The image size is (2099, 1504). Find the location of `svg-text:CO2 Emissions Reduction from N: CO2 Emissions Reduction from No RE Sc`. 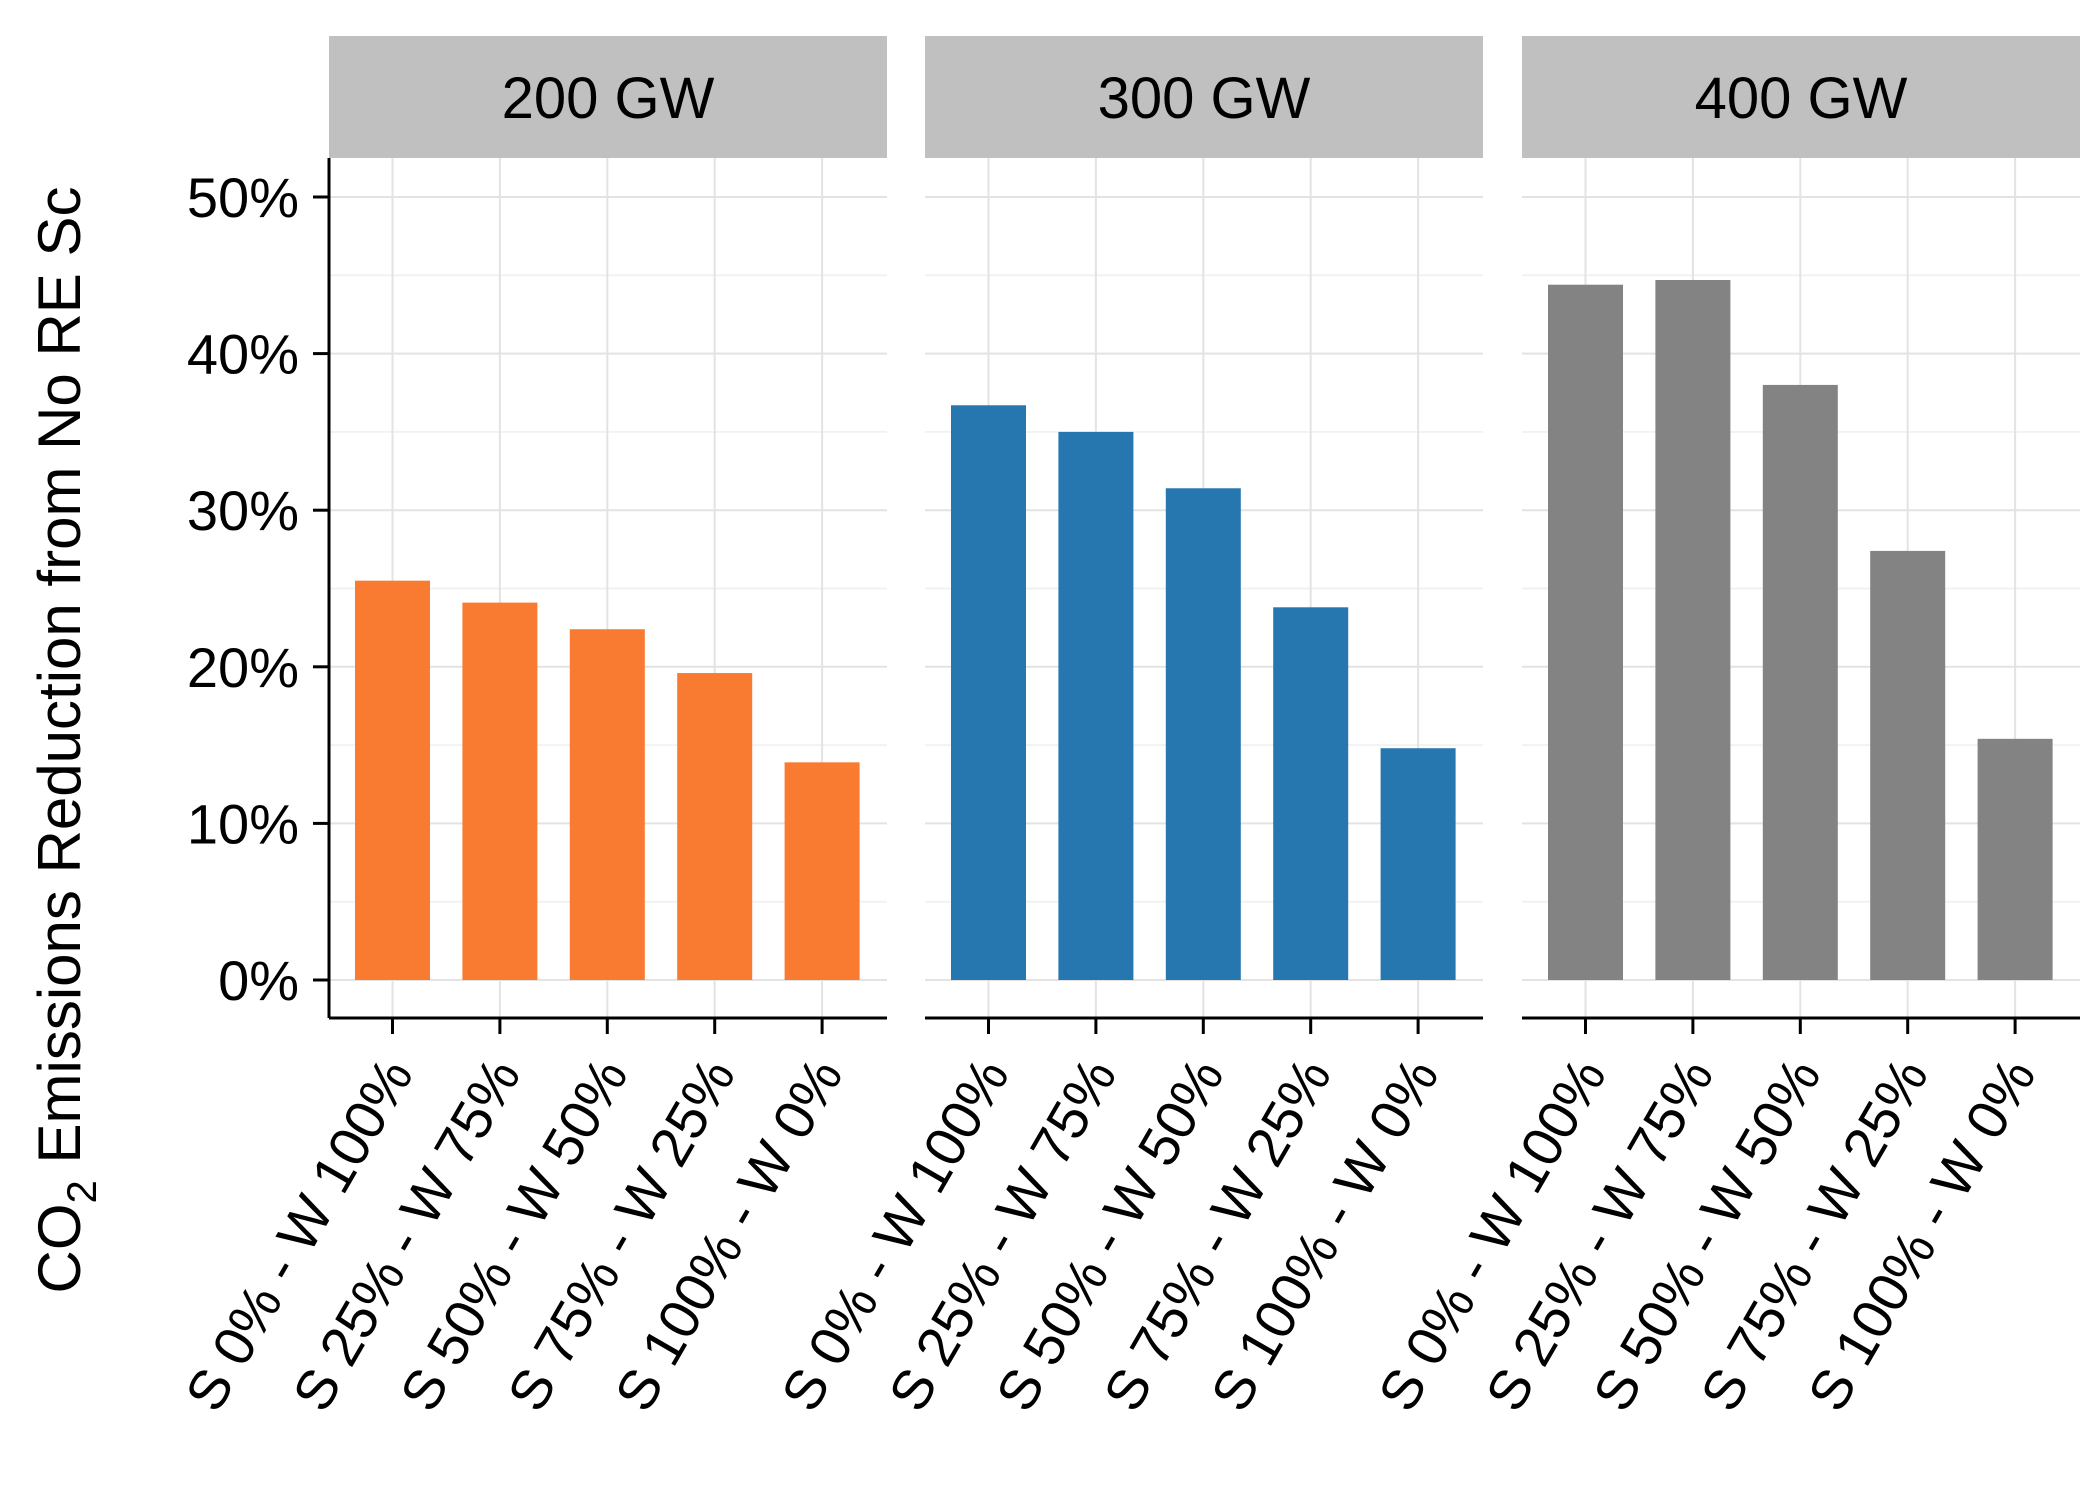

svg-text:CO2 Emissions Reduction from N: CO2 Emissions Reduction from No RE Sc is located at coordinates (65, 739).